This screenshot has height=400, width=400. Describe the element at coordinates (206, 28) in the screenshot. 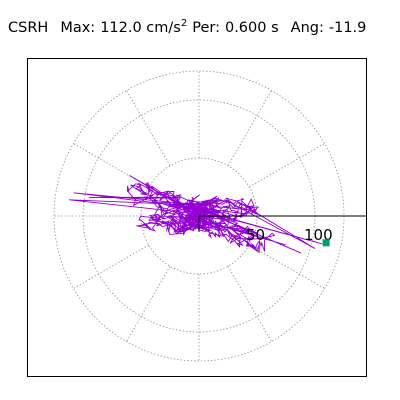

I see `period-label: Per:` at that location.